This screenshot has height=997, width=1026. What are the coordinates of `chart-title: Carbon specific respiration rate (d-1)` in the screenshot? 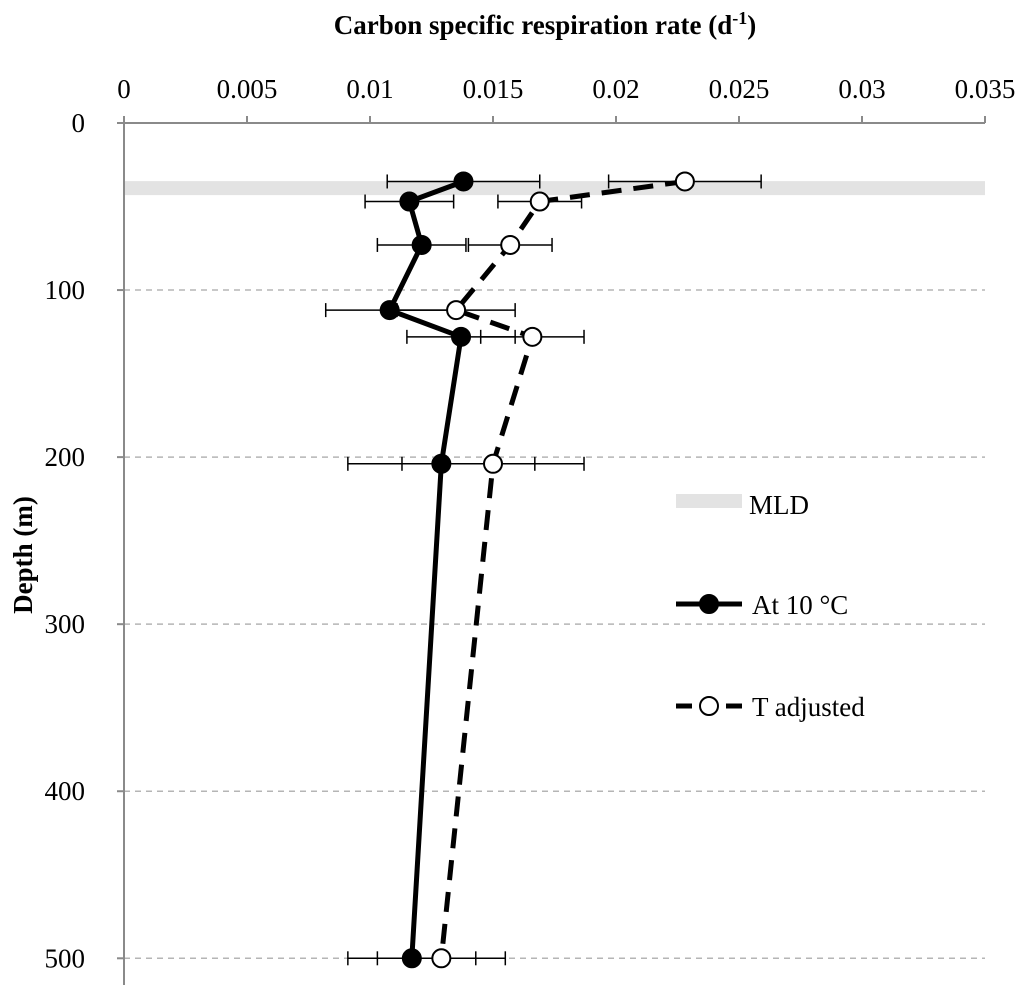 It's located at (545, 24).